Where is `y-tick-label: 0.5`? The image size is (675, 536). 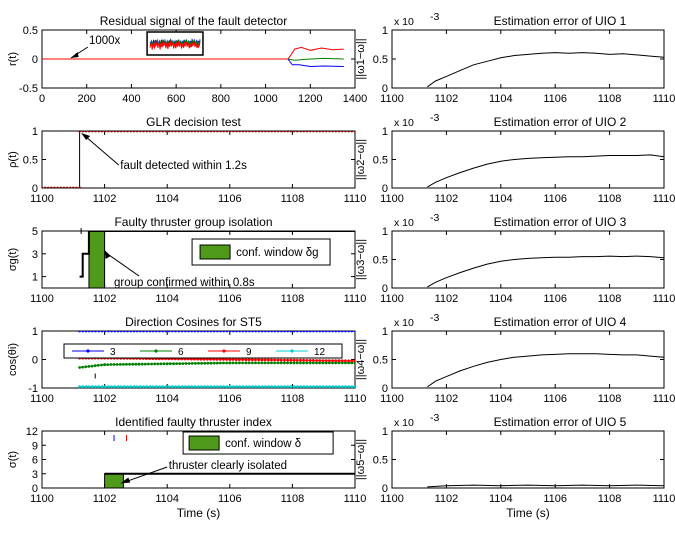 y-tick-label: 0.5 is located at coordinates (380, 461).